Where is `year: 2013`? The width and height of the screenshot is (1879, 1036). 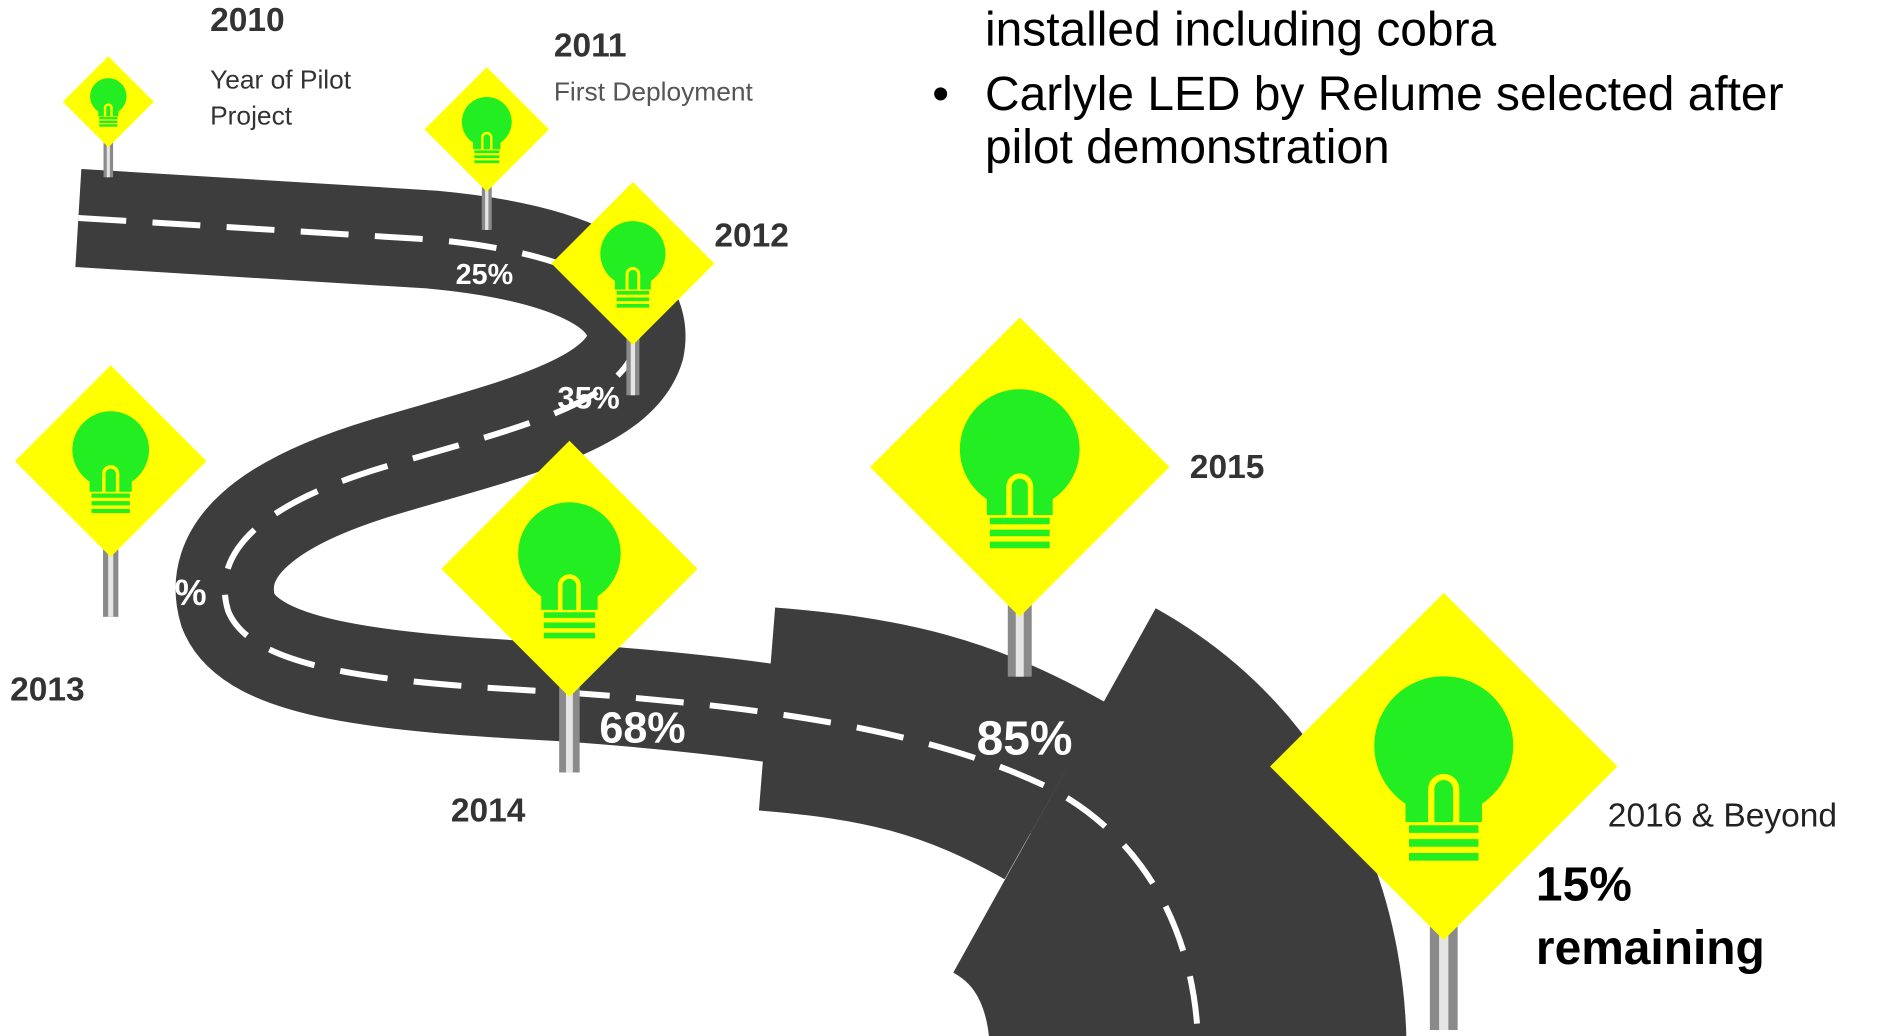 year: 2013 is located at coordinates (47, 690).